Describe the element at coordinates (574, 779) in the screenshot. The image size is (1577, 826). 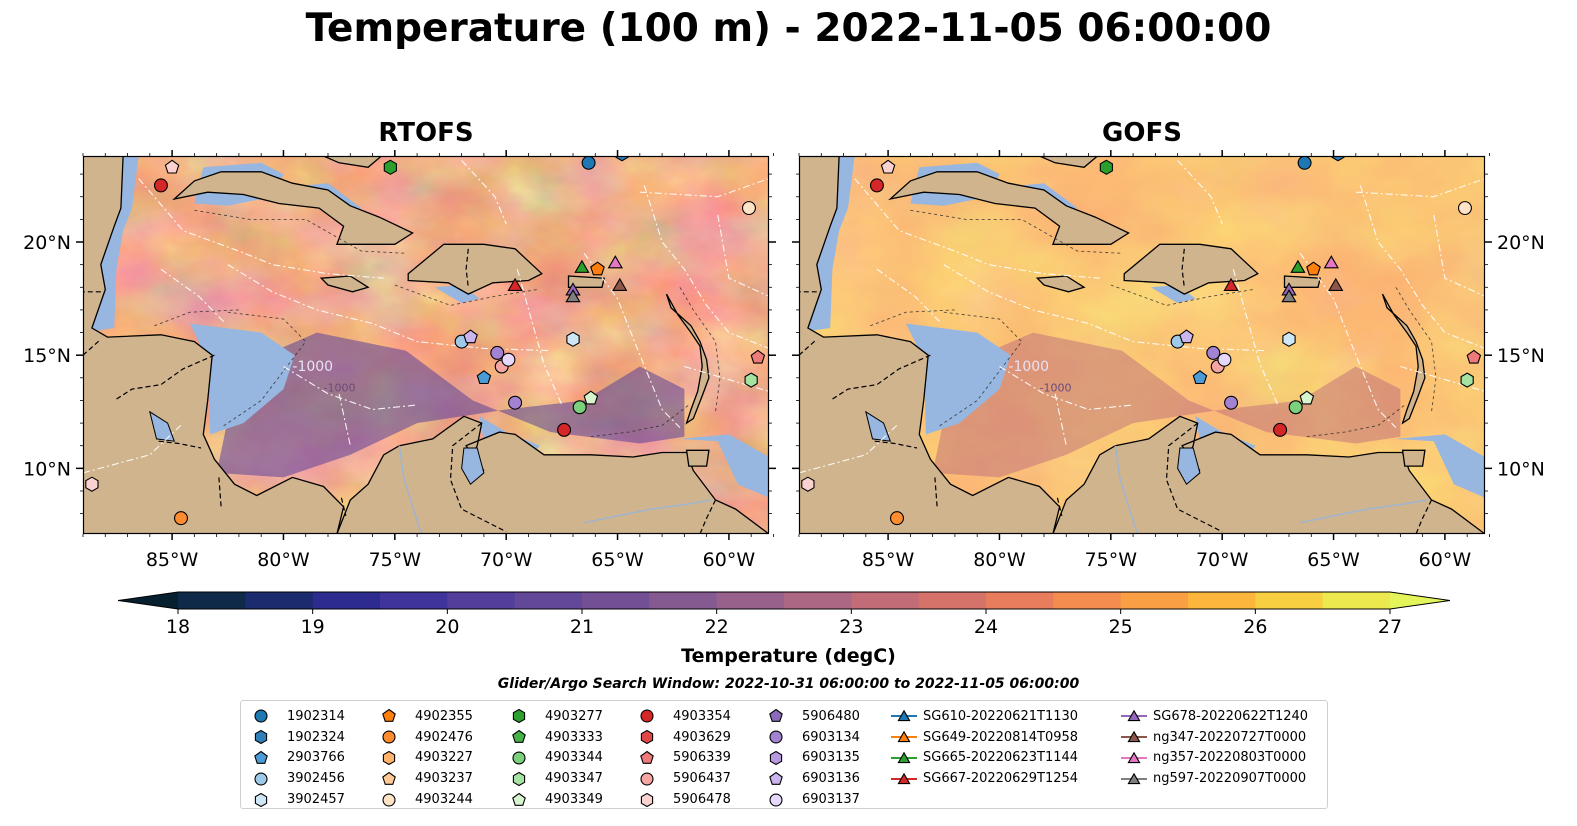
I see `legend-label: 4903347` at that location.